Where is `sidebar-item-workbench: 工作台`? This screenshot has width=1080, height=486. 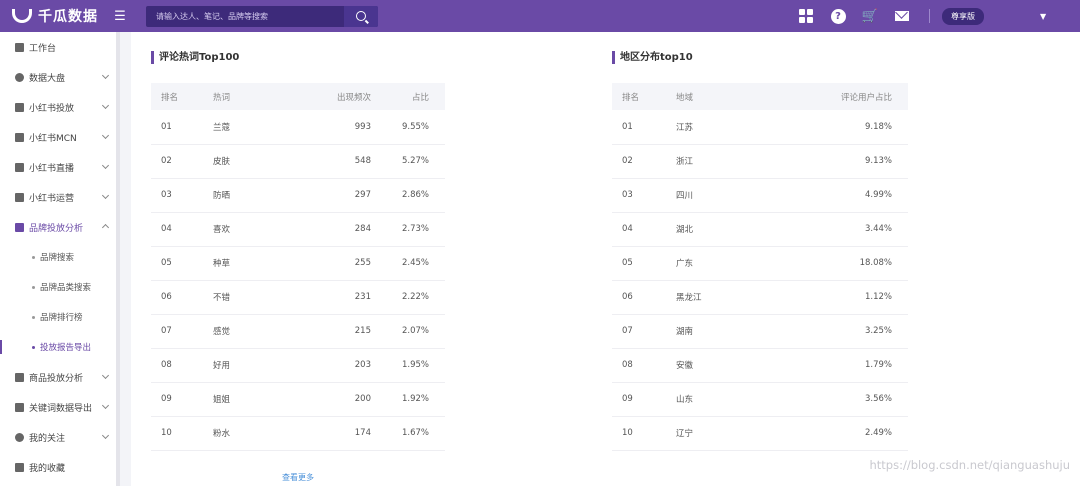
sidebar-item-workbench: 工作台 is located at coordinates (59, 47).